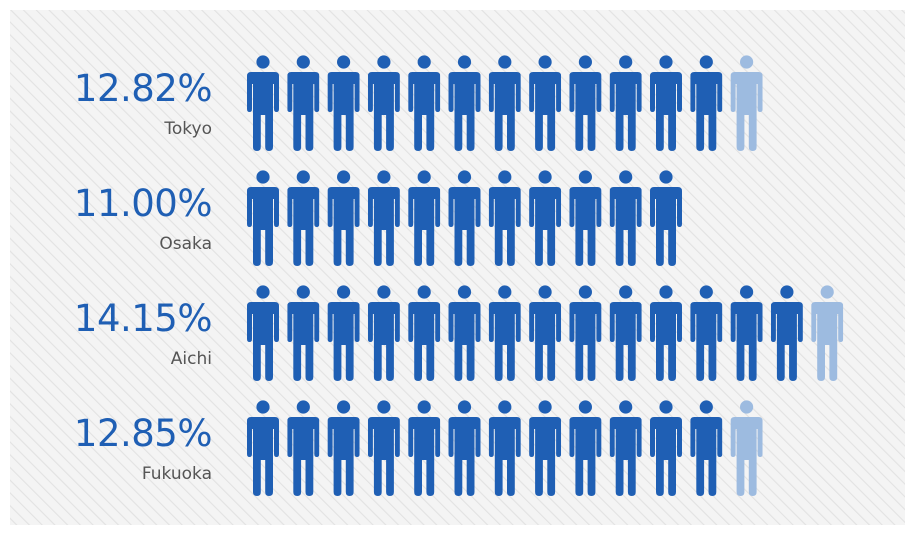 The width and height of the screenshot is (915, 535). I want to click on pictograph-row: 11.00% Osaka, so click(378, 218).